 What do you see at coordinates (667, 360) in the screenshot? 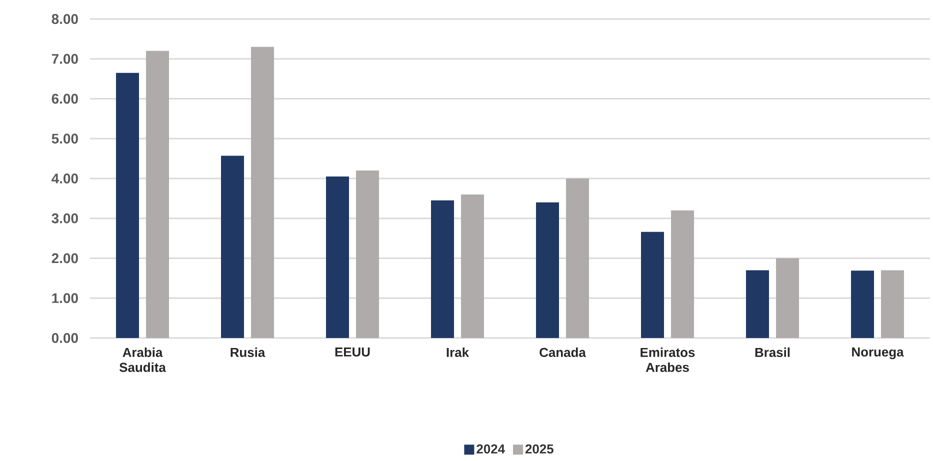
I see `x-tick-label: Emiratos Arabes` at bounding box center [667, 360].